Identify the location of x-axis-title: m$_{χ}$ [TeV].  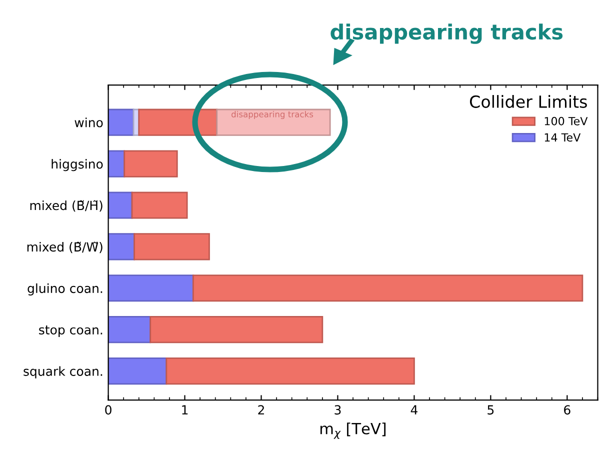
(353, 430).